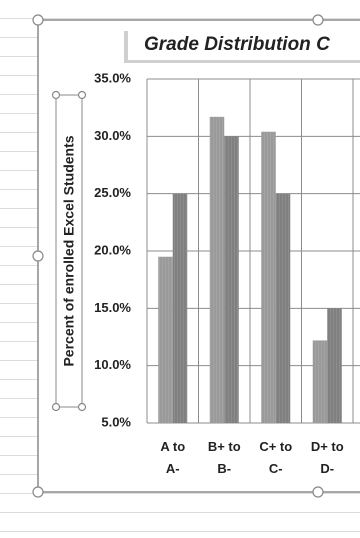  Describe the element at coordinates (276, 457) in the screenshot. I see `x-tick-label: C+ to C-` at that location.